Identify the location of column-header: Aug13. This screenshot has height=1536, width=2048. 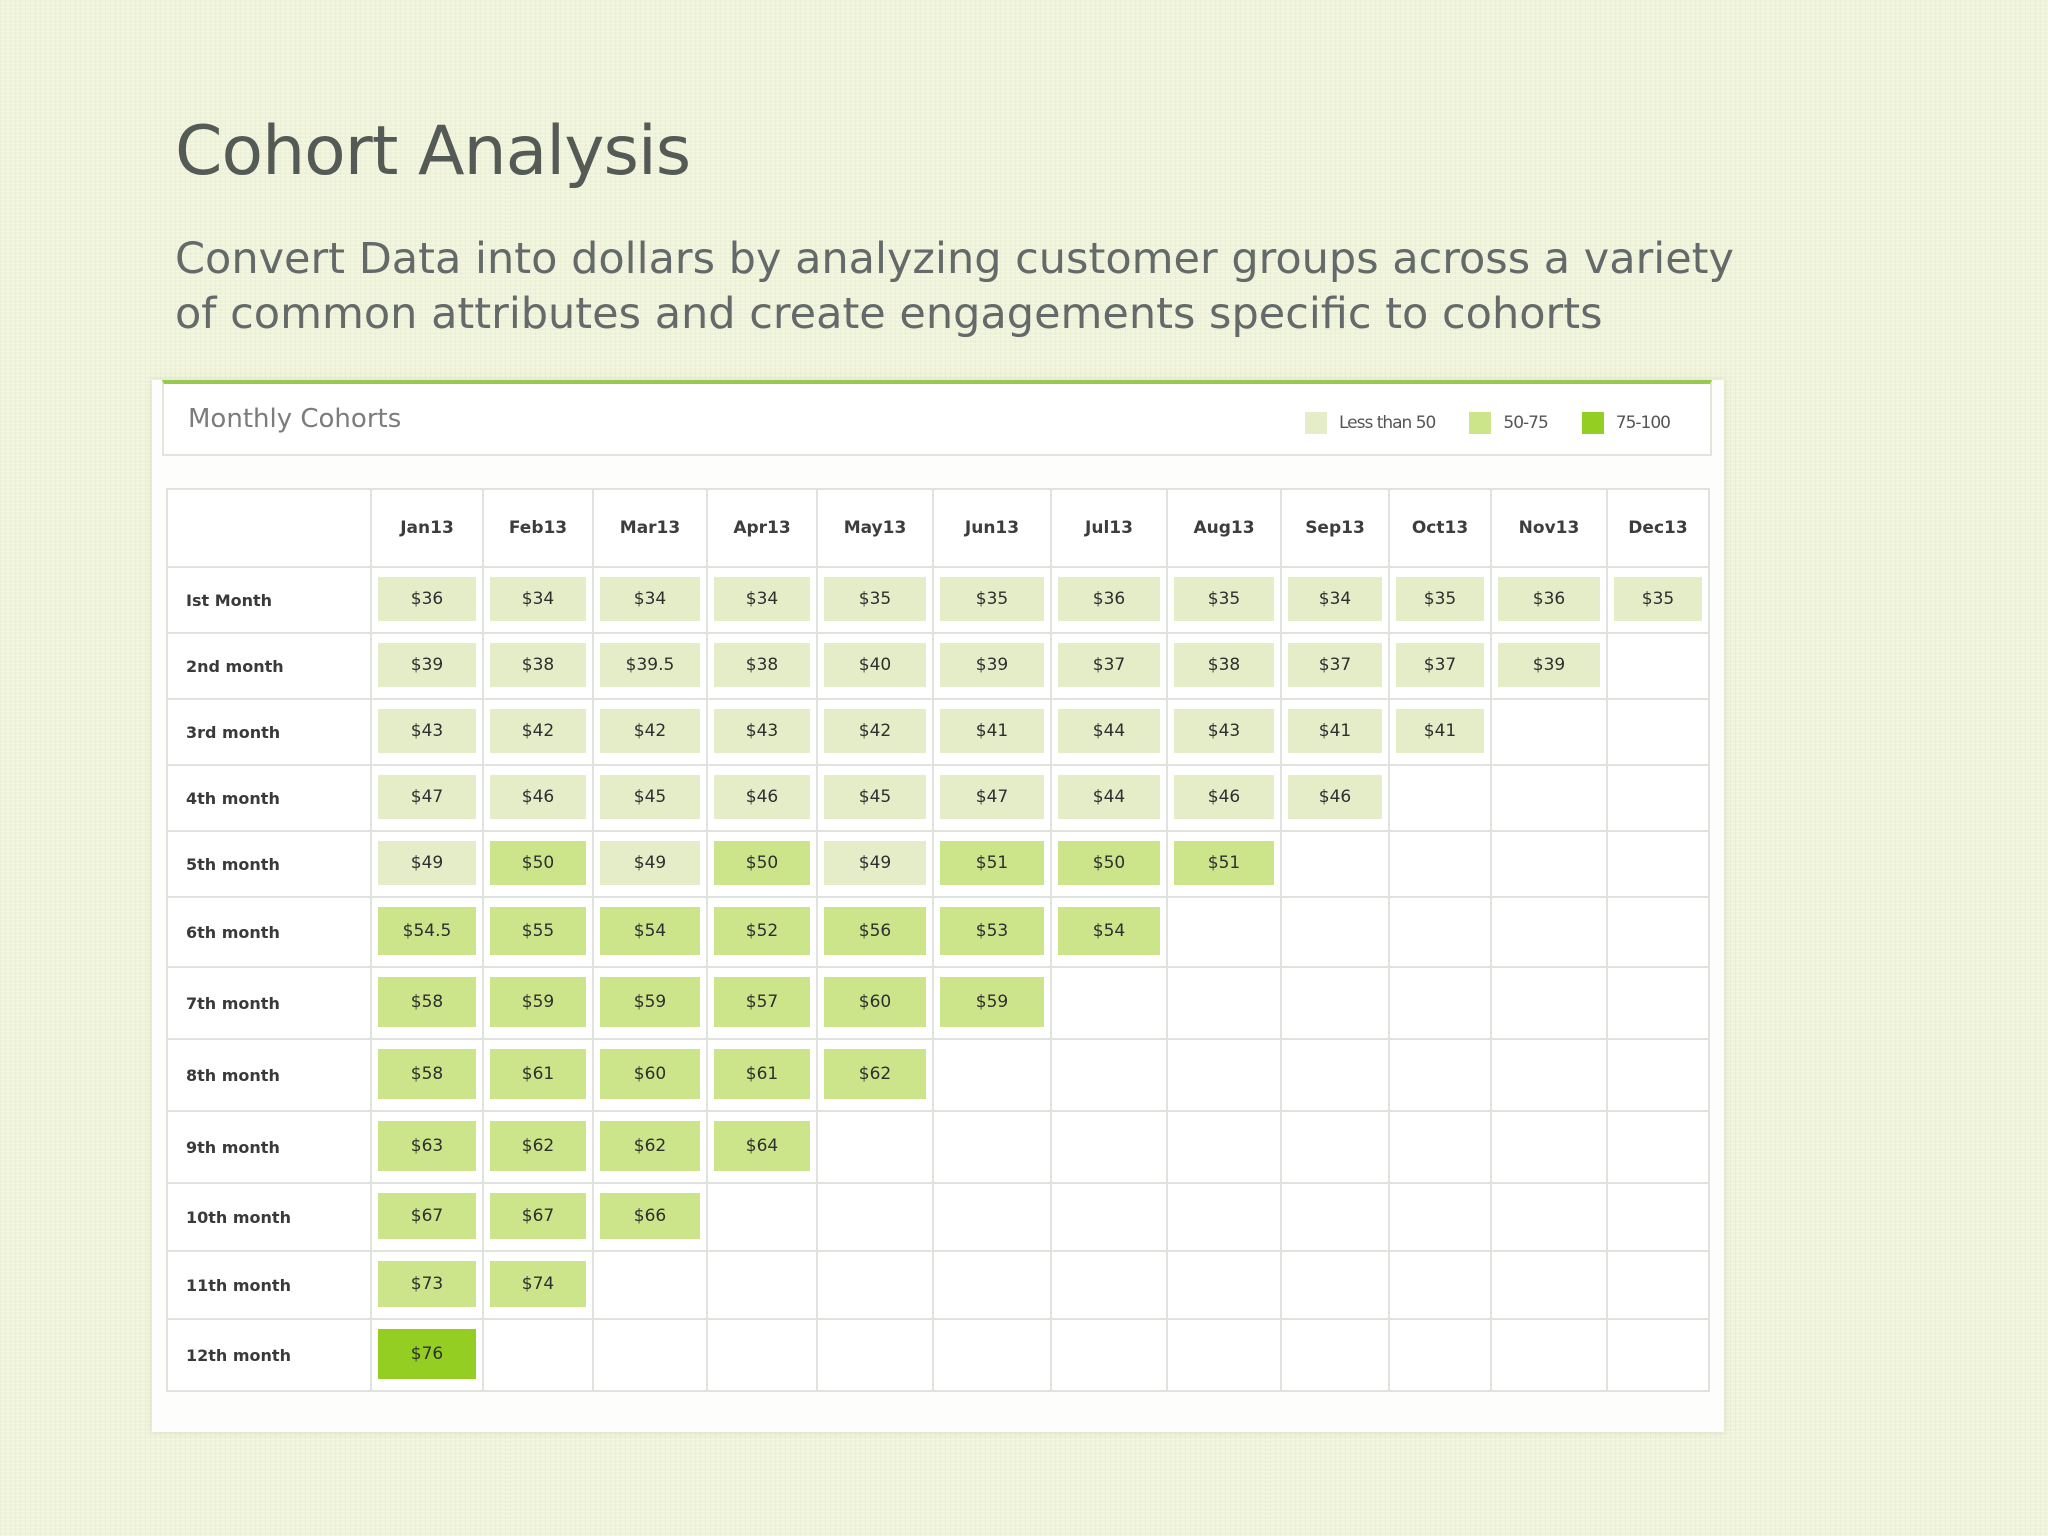
(1224, 528).